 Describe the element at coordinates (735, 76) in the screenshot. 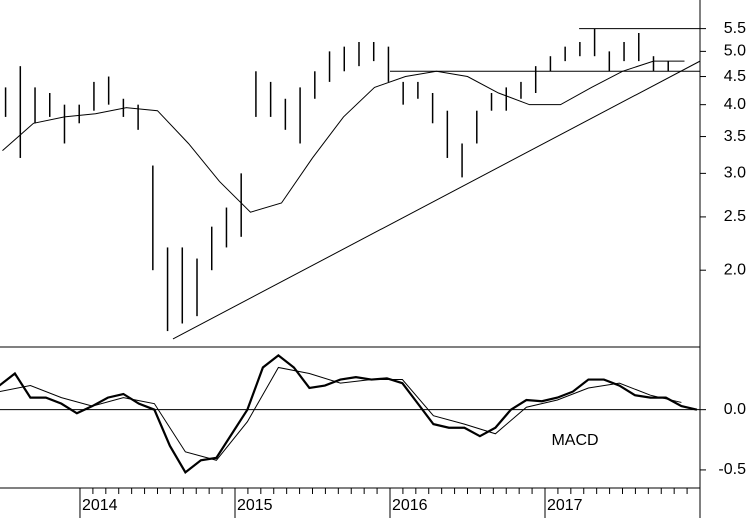

I see `y-tick-label: 4.5` at that location.